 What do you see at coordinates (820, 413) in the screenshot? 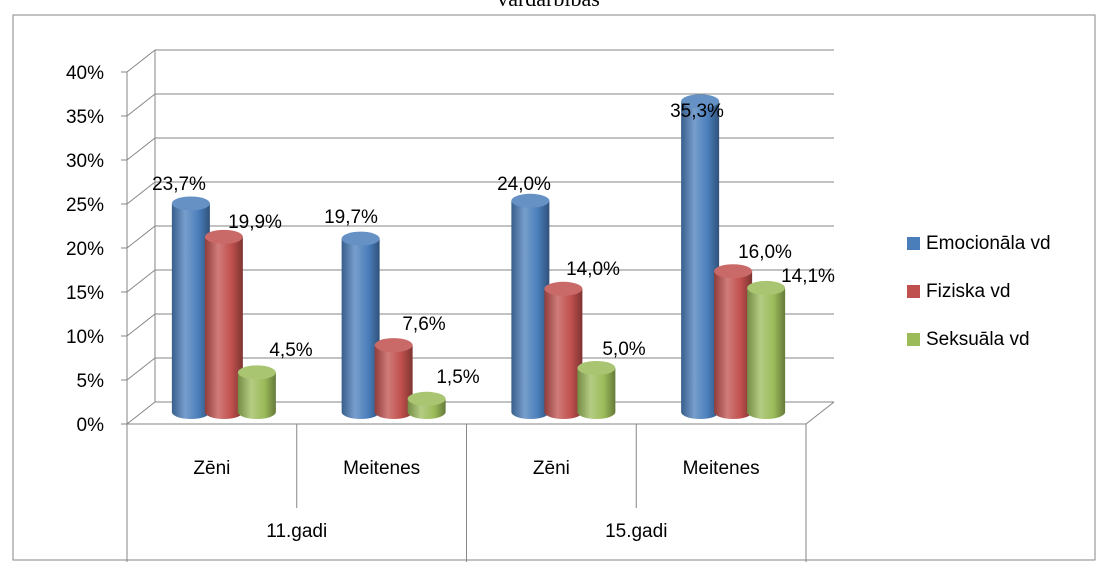
I see `floor-edge` at bounding box center [820, 413].